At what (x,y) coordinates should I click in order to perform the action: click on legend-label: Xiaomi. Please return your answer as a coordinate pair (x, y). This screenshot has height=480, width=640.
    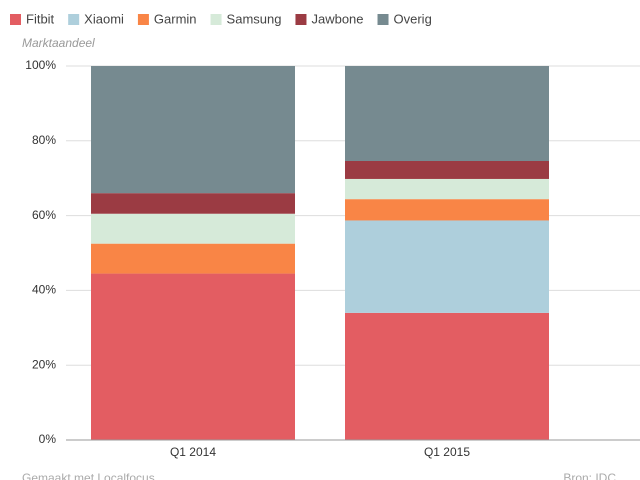
    Looking at the image, I should click on (104, 18).